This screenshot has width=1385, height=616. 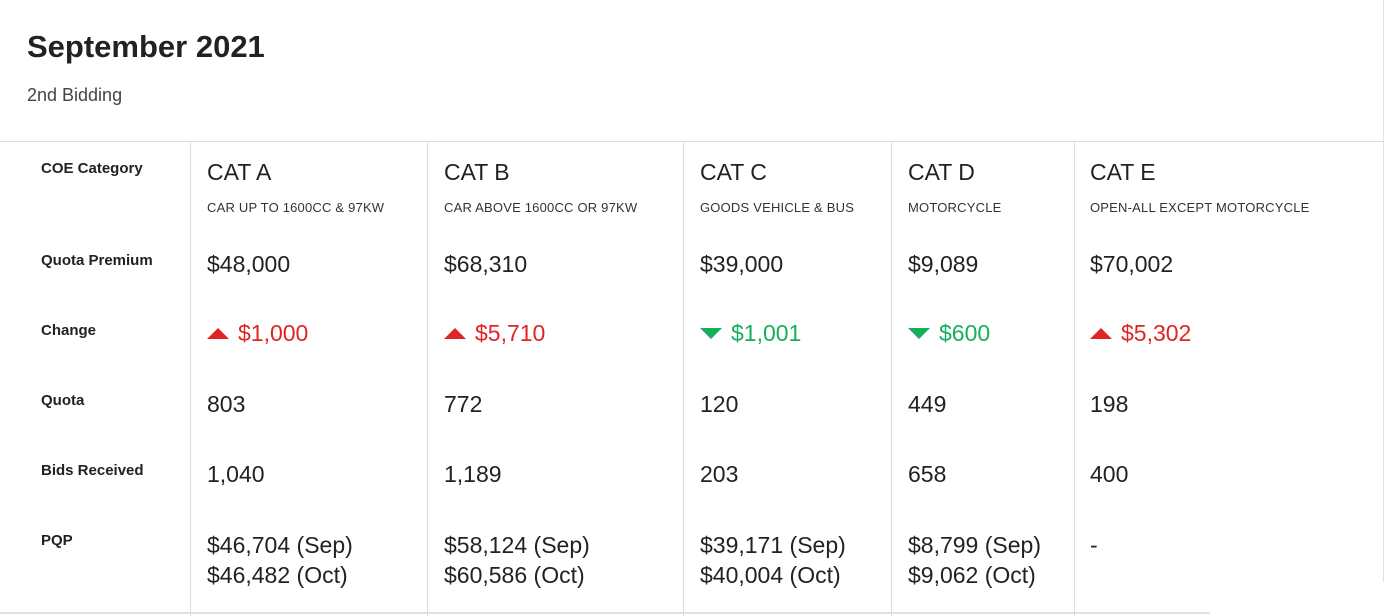 I want to click on cat-c-bids-received: 203, so click(x=719, y=474).